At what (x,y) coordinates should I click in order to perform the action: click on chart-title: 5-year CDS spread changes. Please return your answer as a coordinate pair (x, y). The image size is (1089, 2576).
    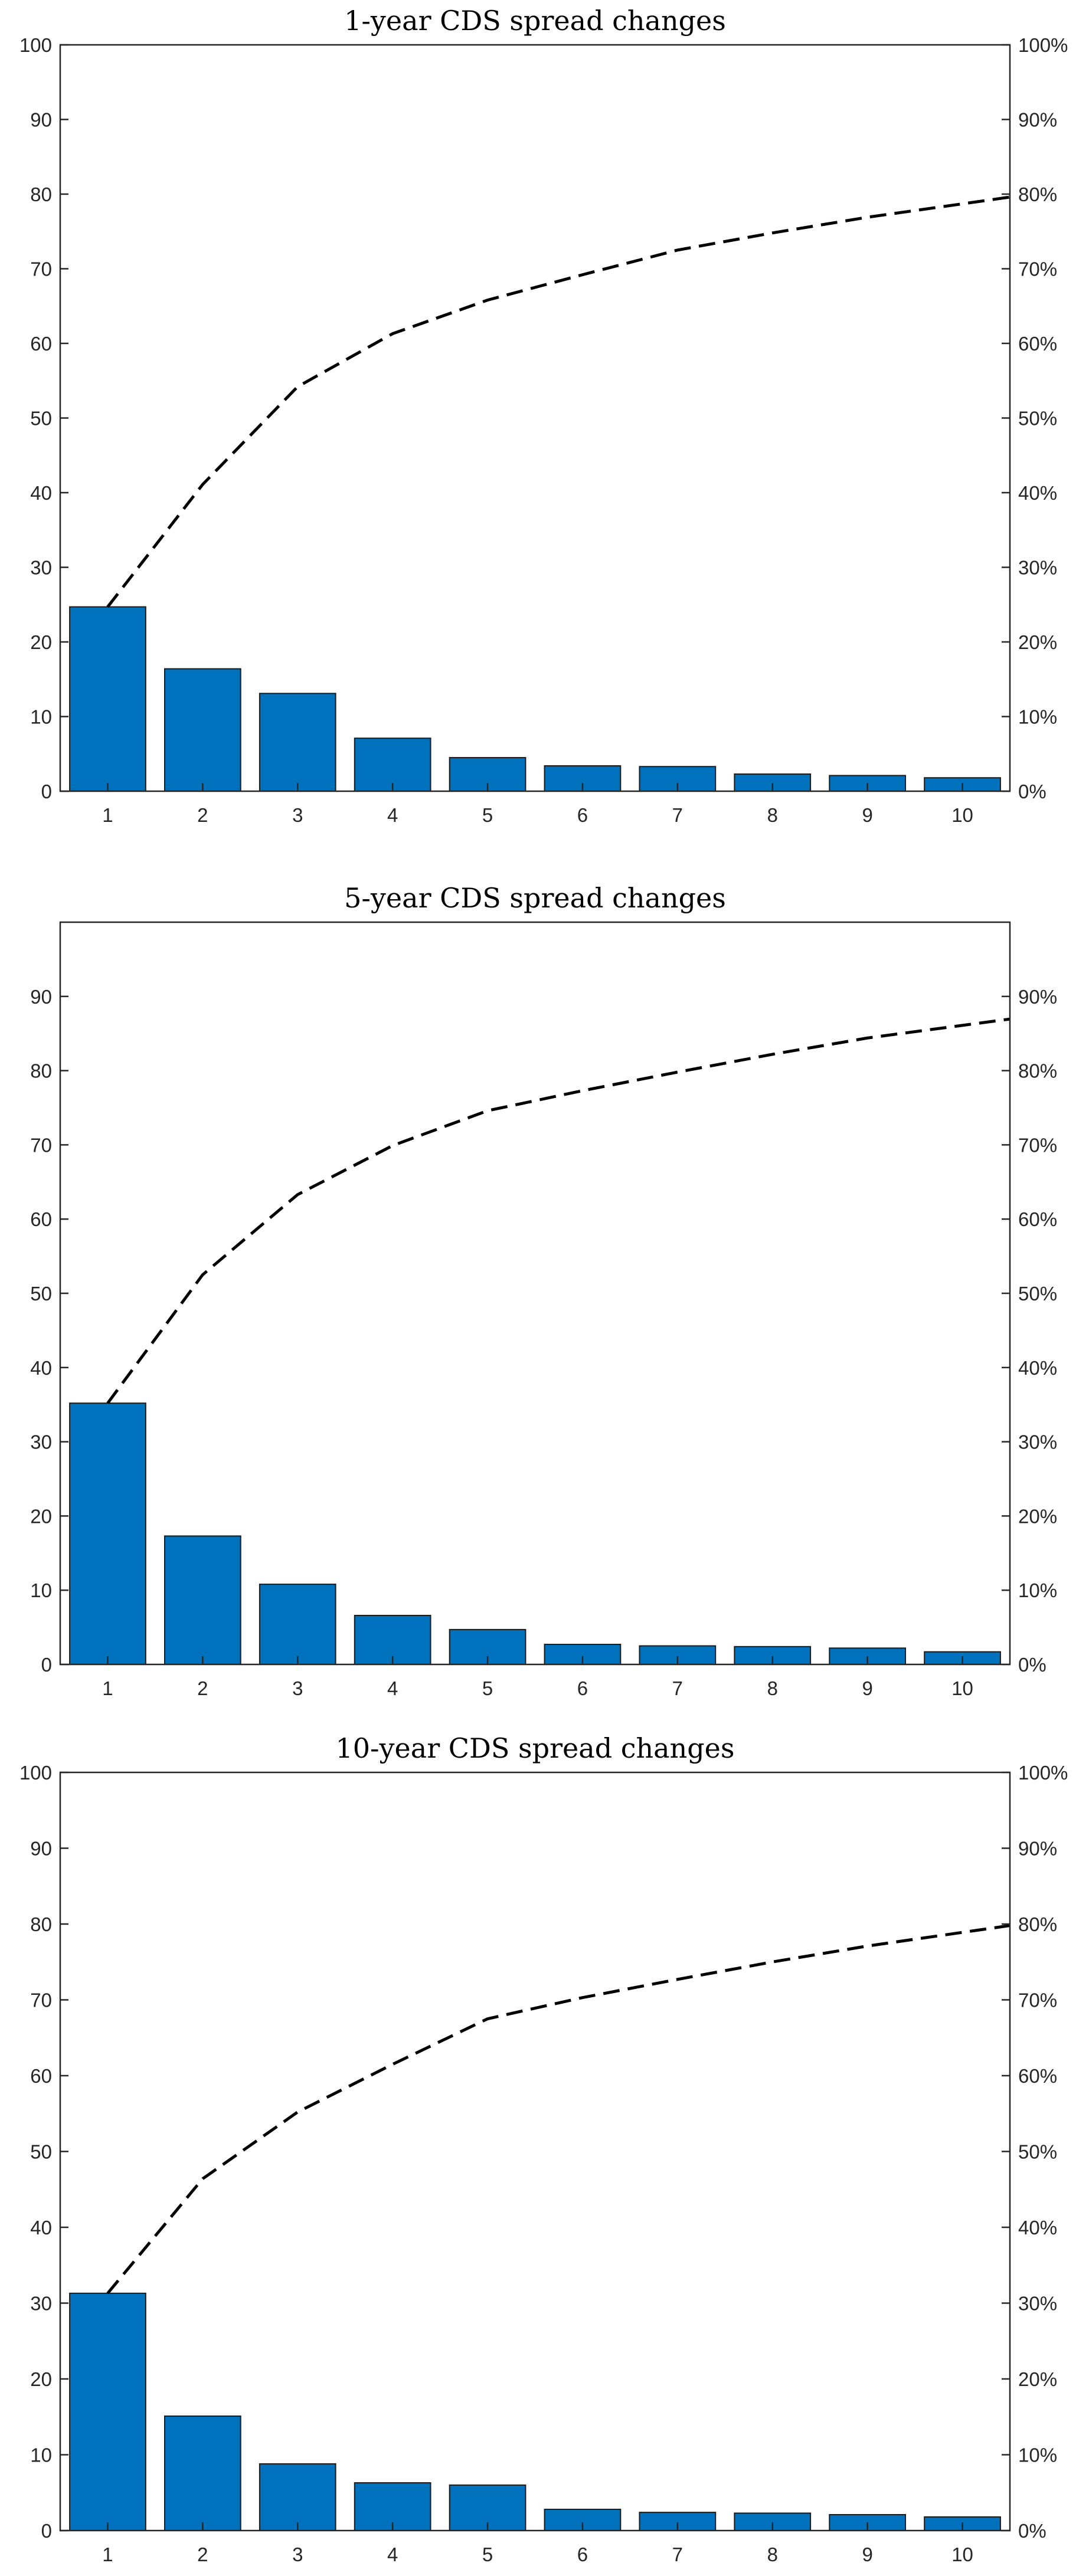
    Looking at the image, I should click on (535, 898).